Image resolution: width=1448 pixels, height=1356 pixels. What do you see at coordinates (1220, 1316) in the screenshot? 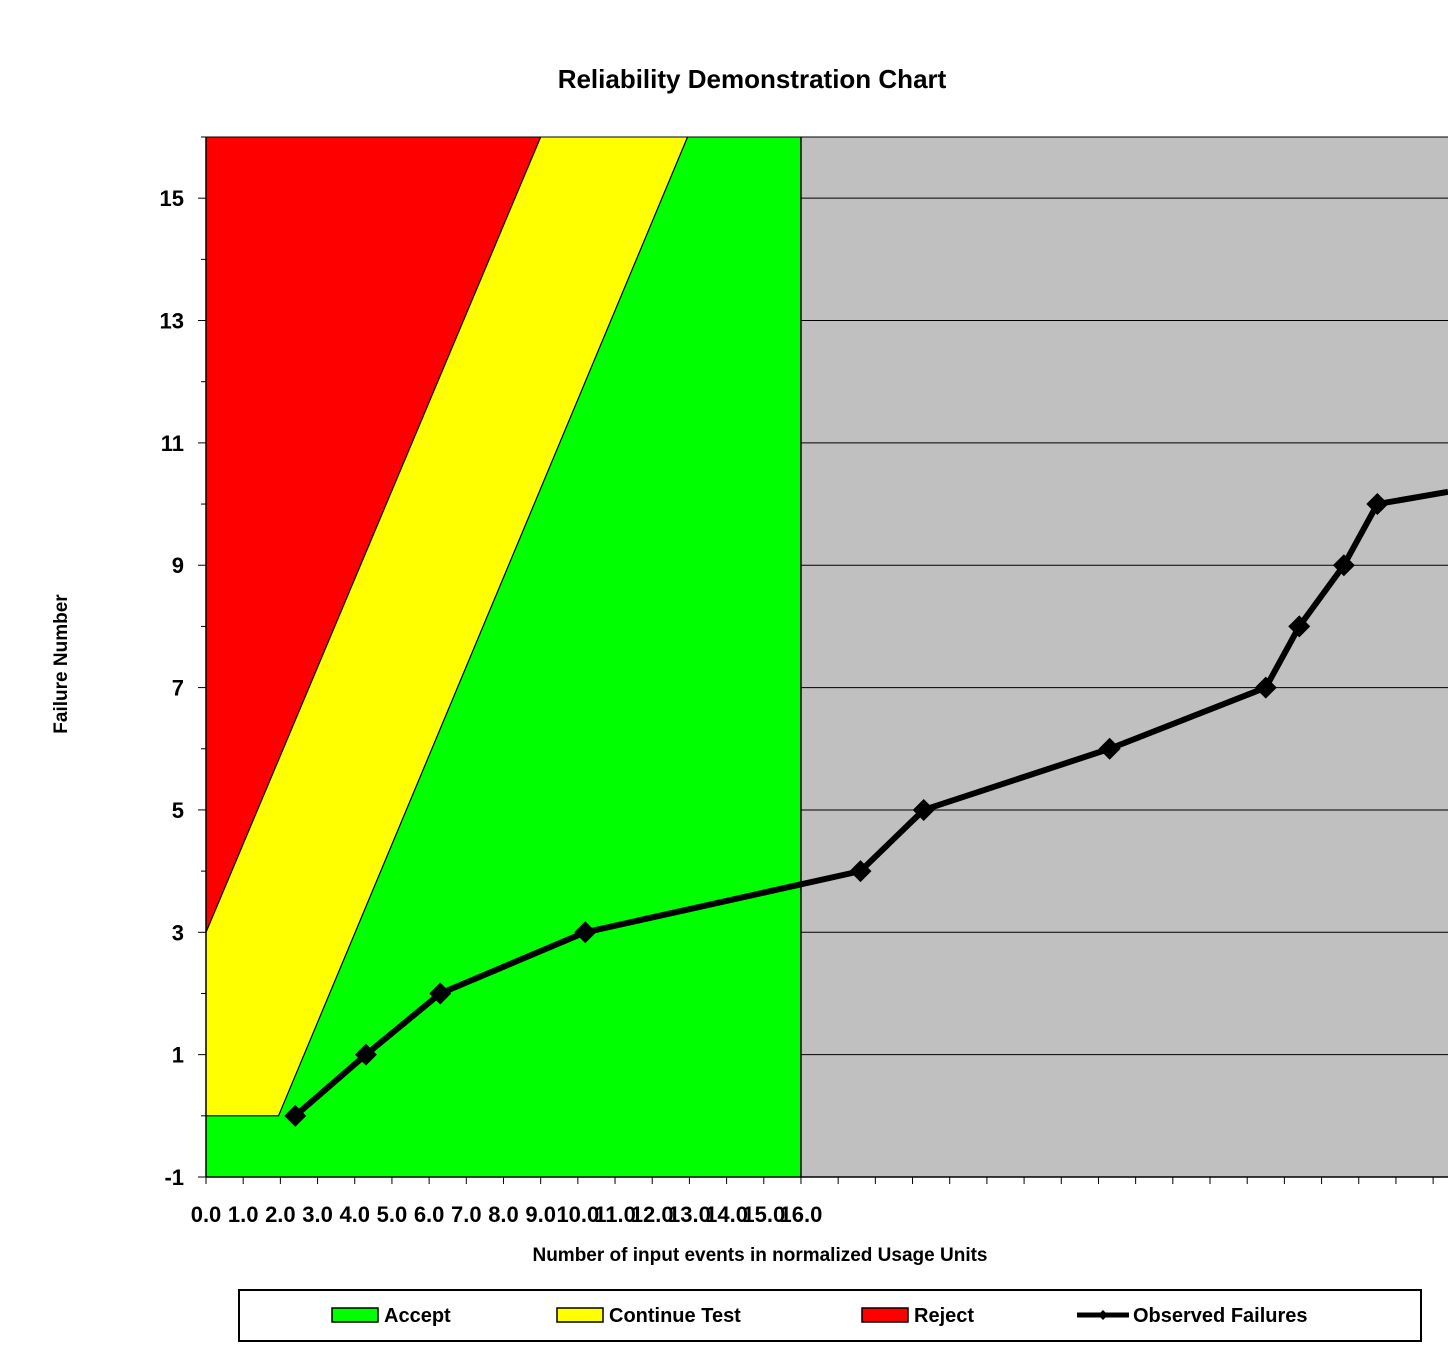
I see `legend-label: Observed Failures` at bounding box center [1220, 1316].